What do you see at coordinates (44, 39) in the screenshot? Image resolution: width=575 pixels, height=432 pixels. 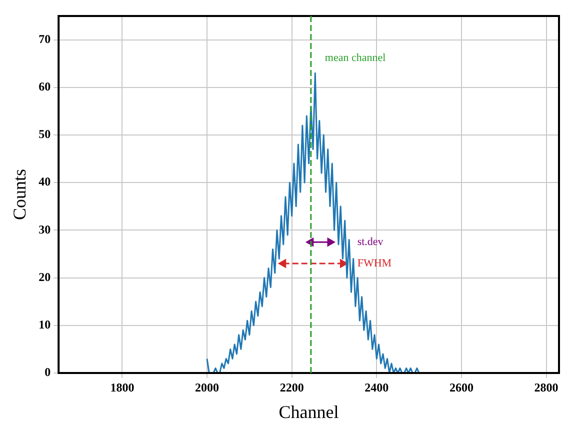 I see `y-tick-label: 70` at bounding box center [44, 39].